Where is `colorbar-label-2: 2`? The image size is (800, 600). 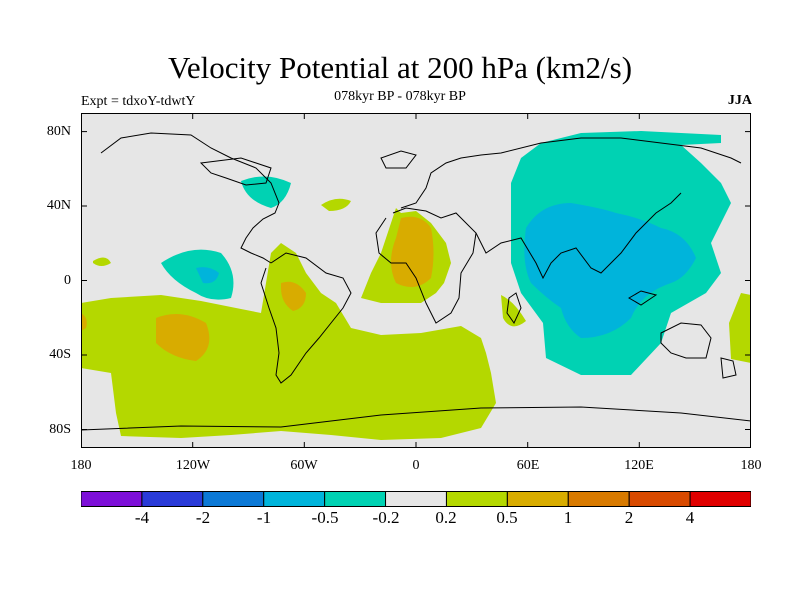
colorbar-label-2: 2 is located at coordinates (629, 517).